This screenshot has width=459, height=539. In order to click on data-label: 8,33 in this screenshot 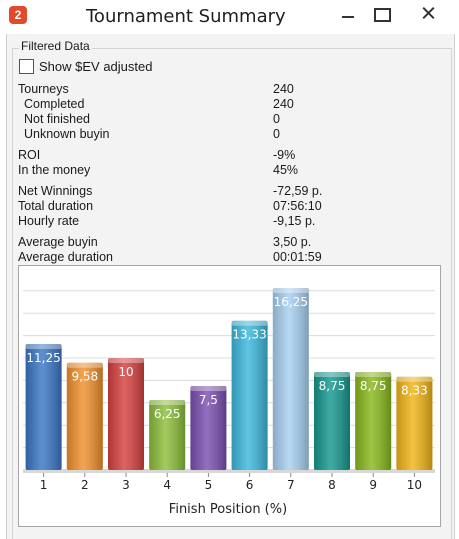, I will do `click(414, 391)`.